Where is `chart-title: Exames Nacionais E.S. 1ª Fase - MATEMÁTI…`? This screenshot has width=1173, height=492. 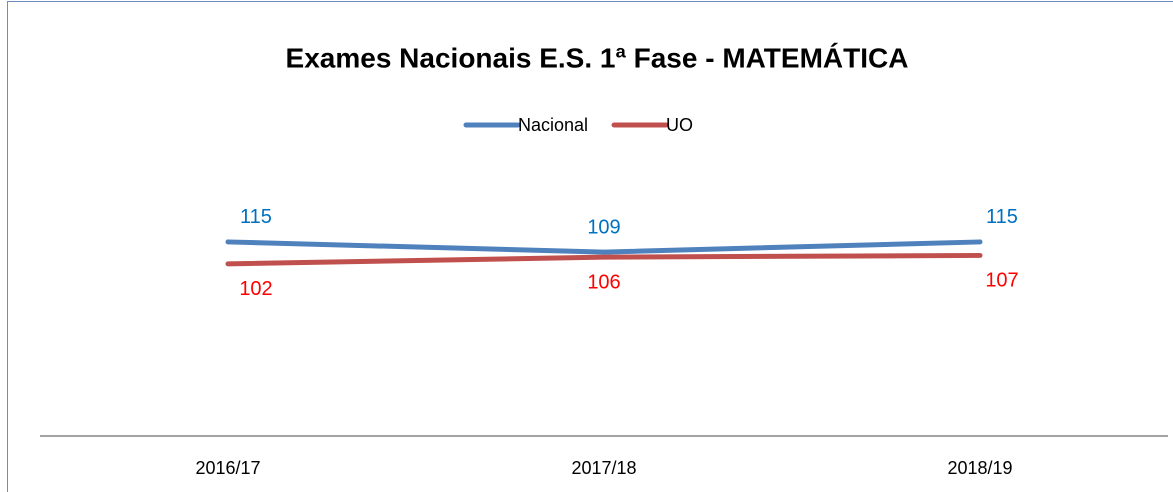 chart-title: Exames Nacionais E.S. 1ª Fase - MATEMÁTI… is located at coordinates (597, 57).